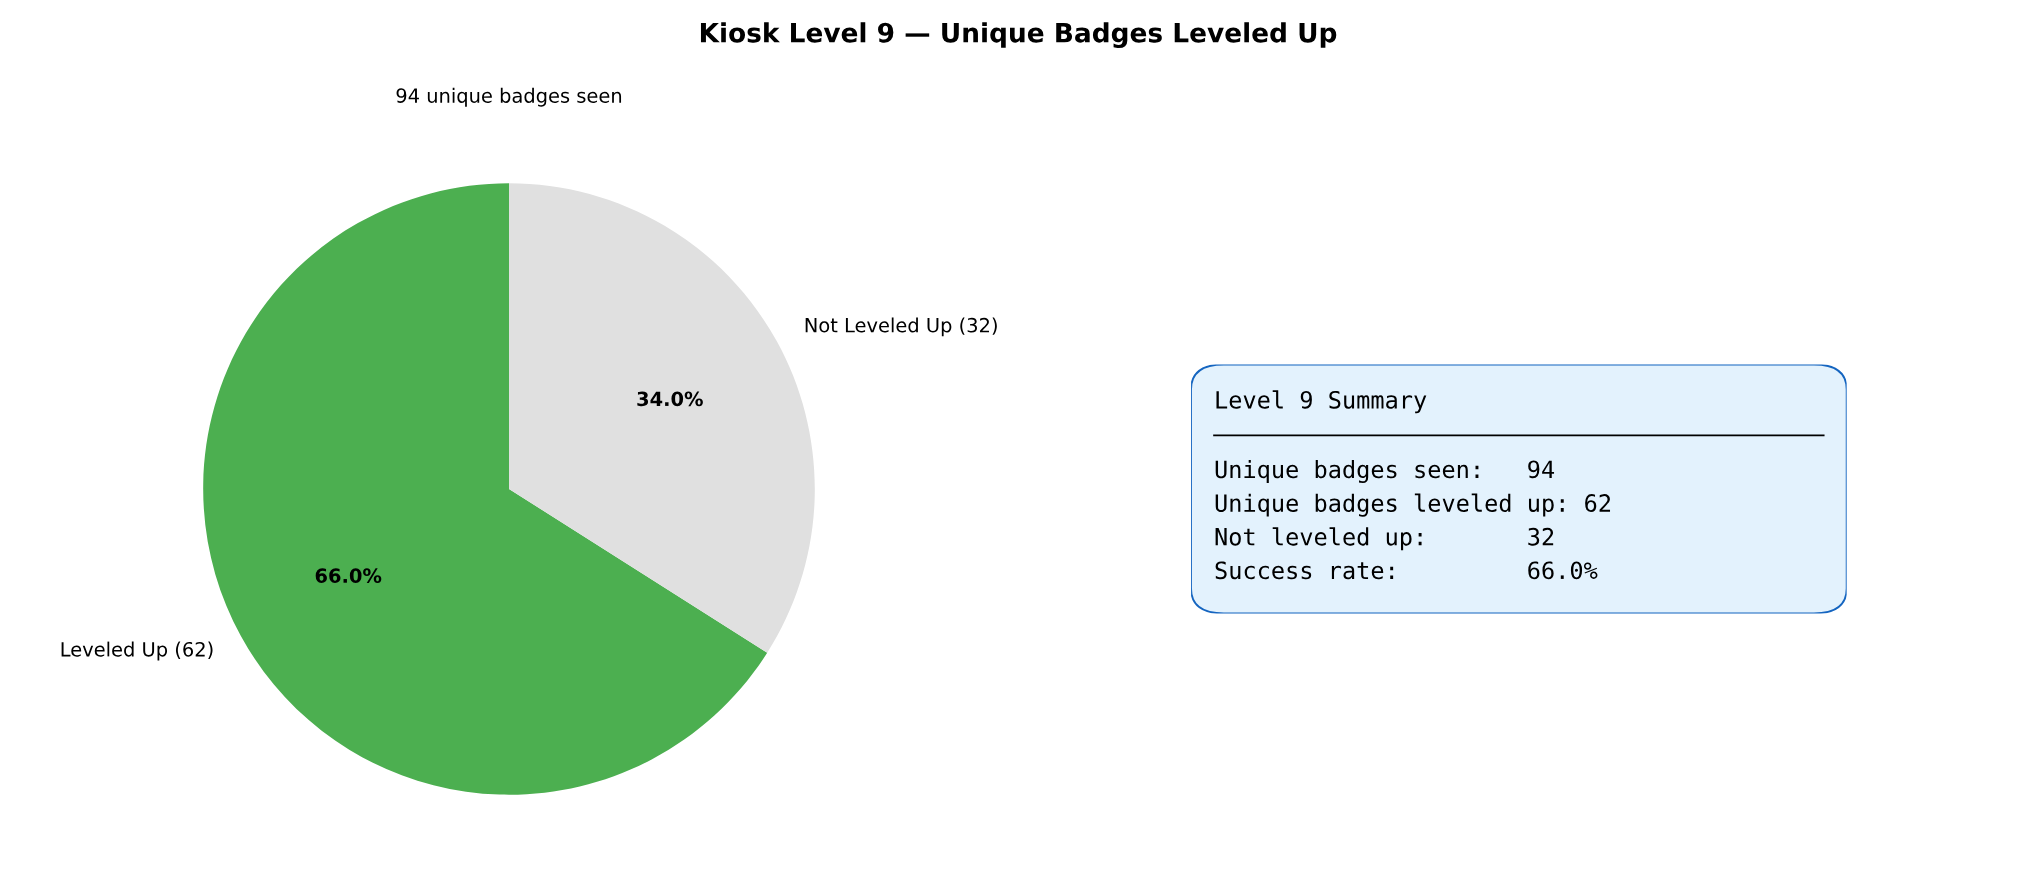  What do you see at coordinates (1385, 472) in the screenshot?
I see `text: Unique badges seen: 94` at bounding box center [1385, 472].